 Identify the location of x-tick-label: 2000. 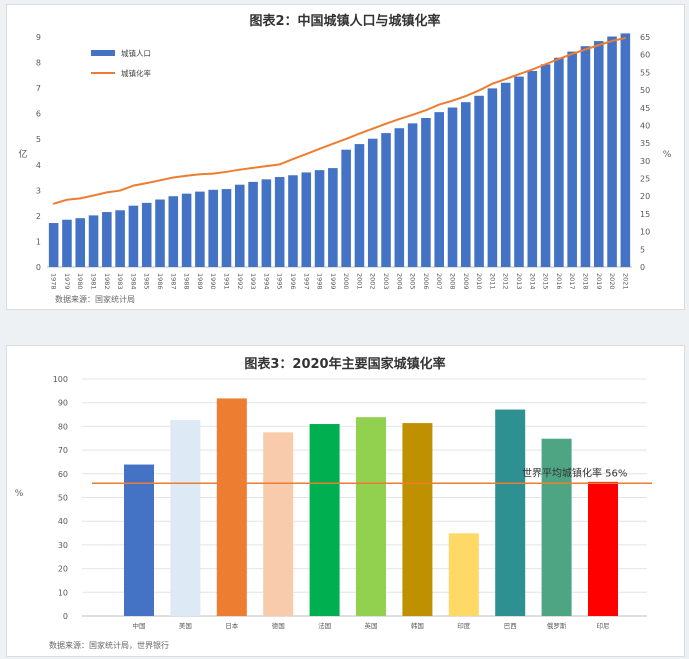
(346, 281).